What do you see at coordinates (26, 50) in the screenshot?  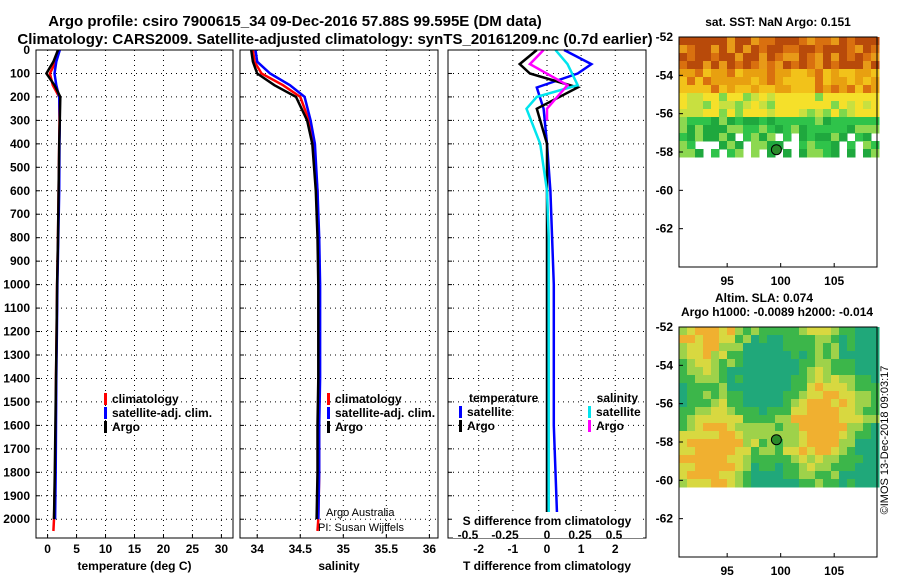 I see `y-tick-label: 0` at bounding box center [26, 50].